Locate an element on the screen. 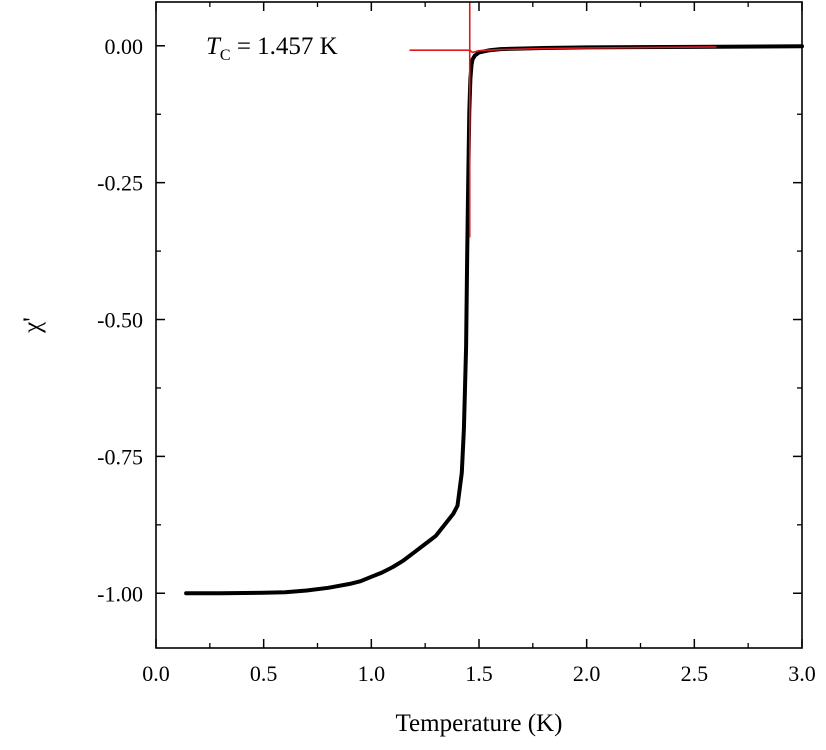  y-tick-label: -1.00 is located at coordinates (120, 593).